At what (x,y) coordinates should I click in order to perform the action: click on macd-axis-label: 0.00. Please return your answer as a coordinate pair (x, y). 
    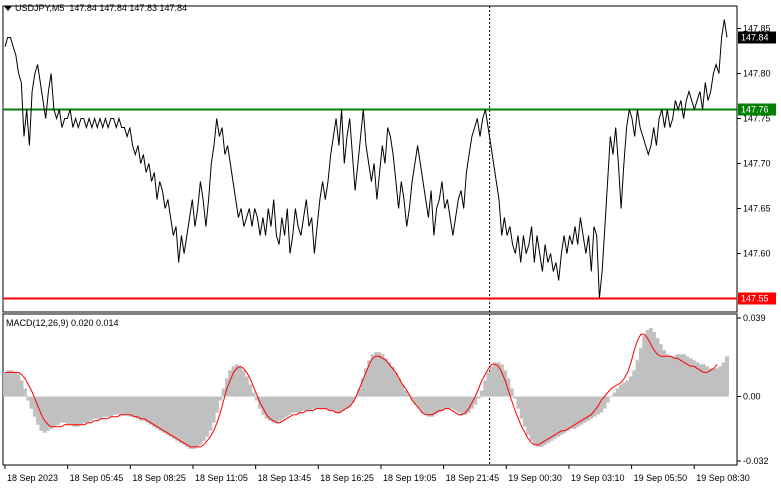
    Looking at the image, I should click on (752, 397).